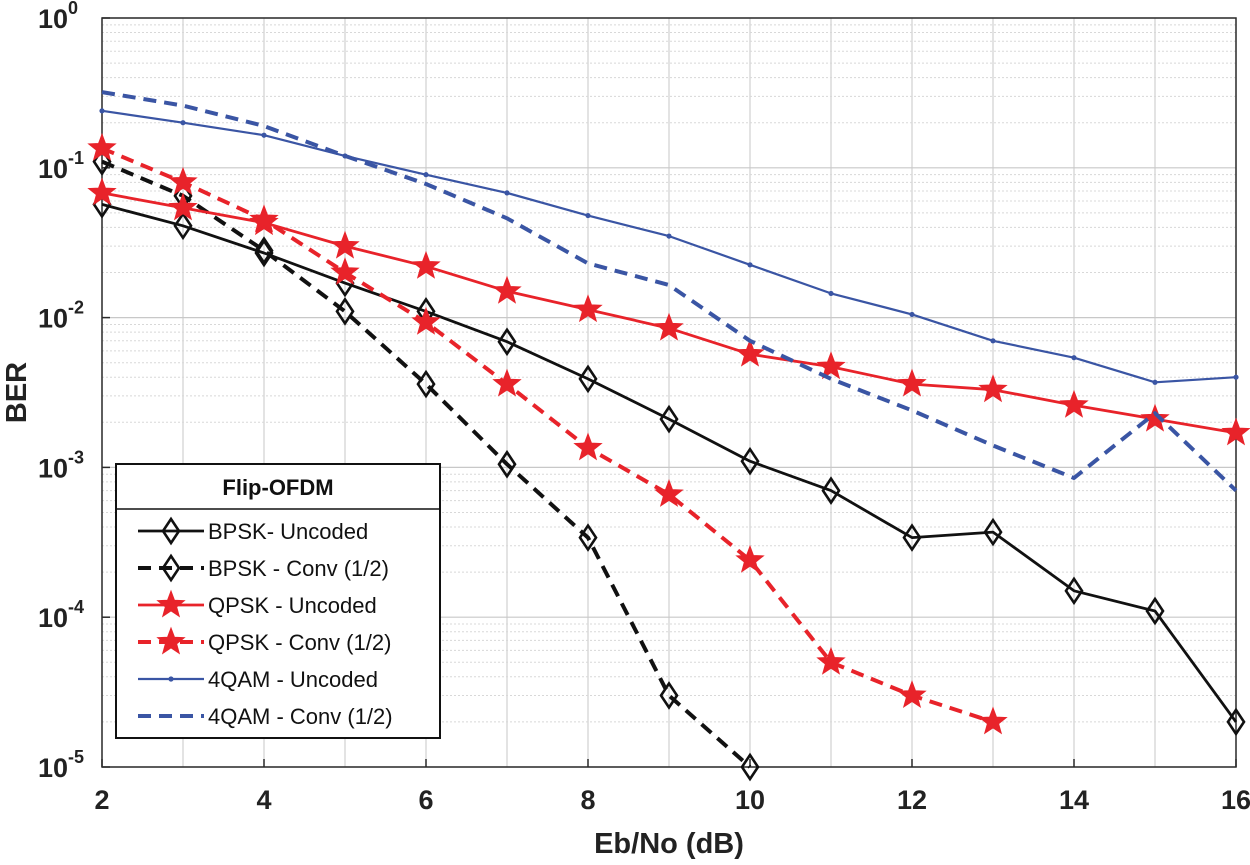  What do you see at coordinates (292, 605) in the screenshot?
I see `legend-entry-label: QPSK - Uncoded` at bounding box center [292, 605].